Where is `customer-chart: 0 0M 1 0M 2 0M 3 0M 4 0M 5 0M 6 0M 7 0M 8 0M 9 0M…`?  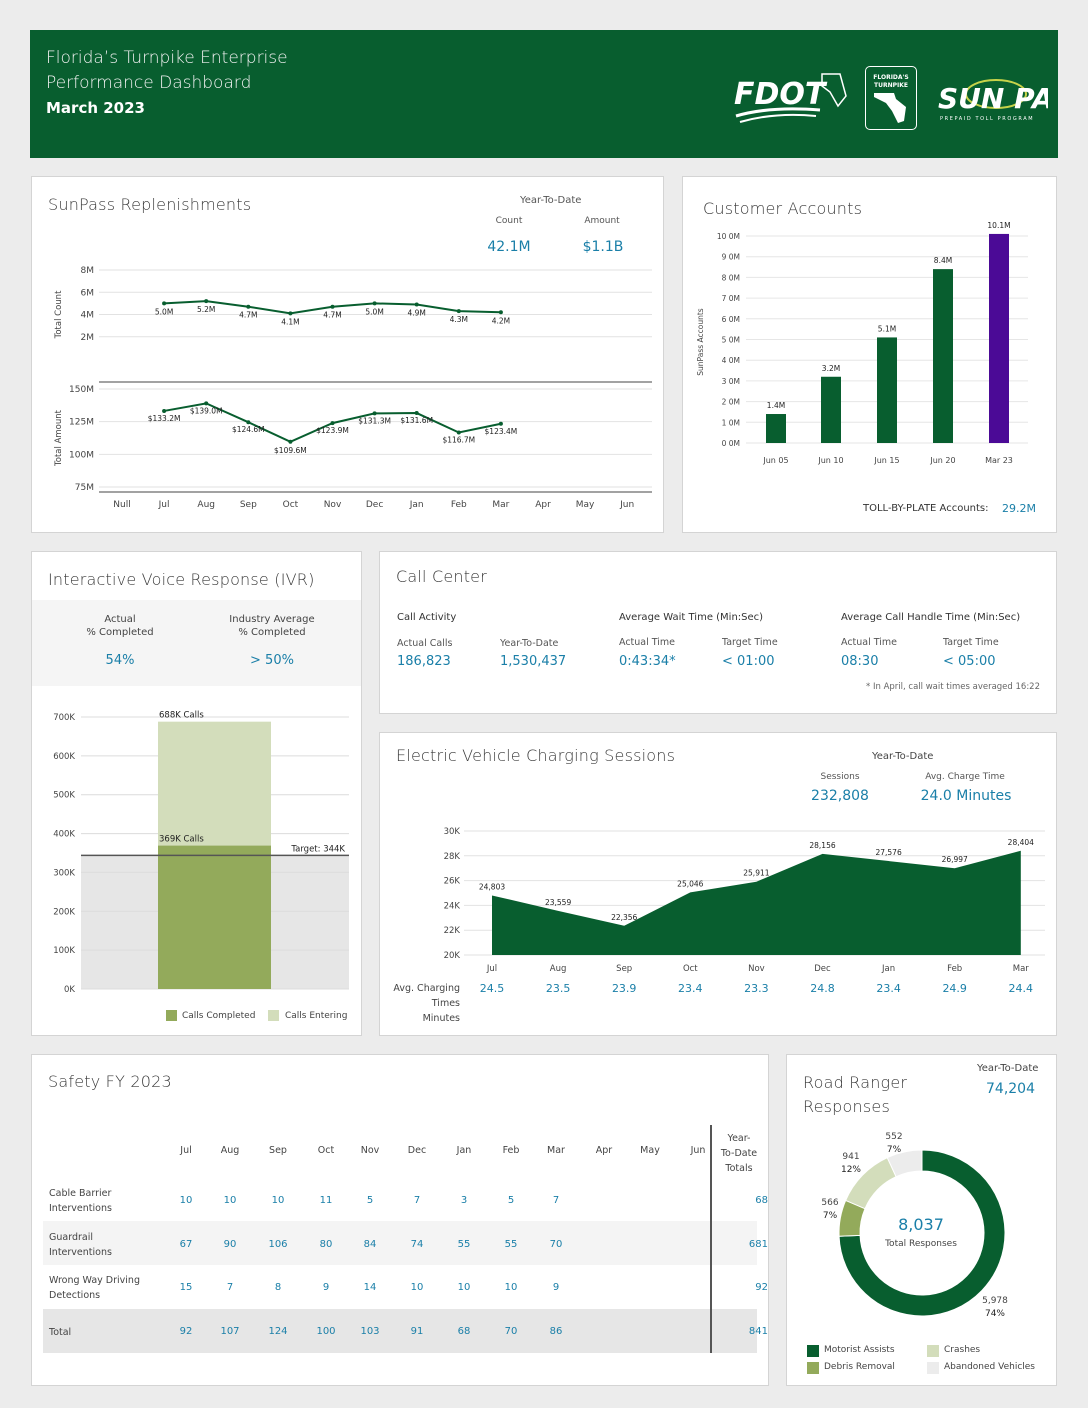
customer-chart: 0 0M 1 0M 2 0M 3 0M 4 0M 5 0M 6 0M 7 0M 8 0M 9 0M… is located at coordinates (862, 343).